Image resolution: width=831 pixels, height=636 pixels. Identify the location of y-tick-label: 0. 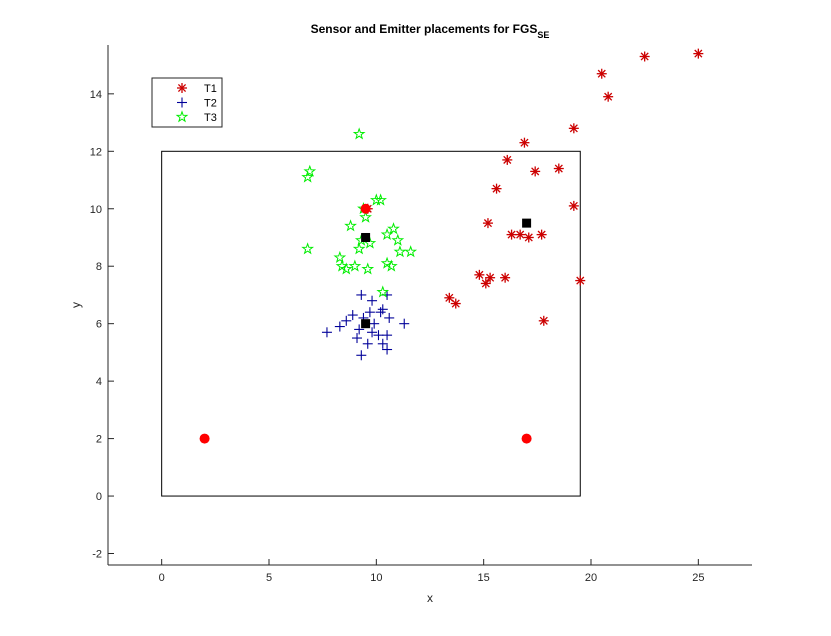
(99, 497).